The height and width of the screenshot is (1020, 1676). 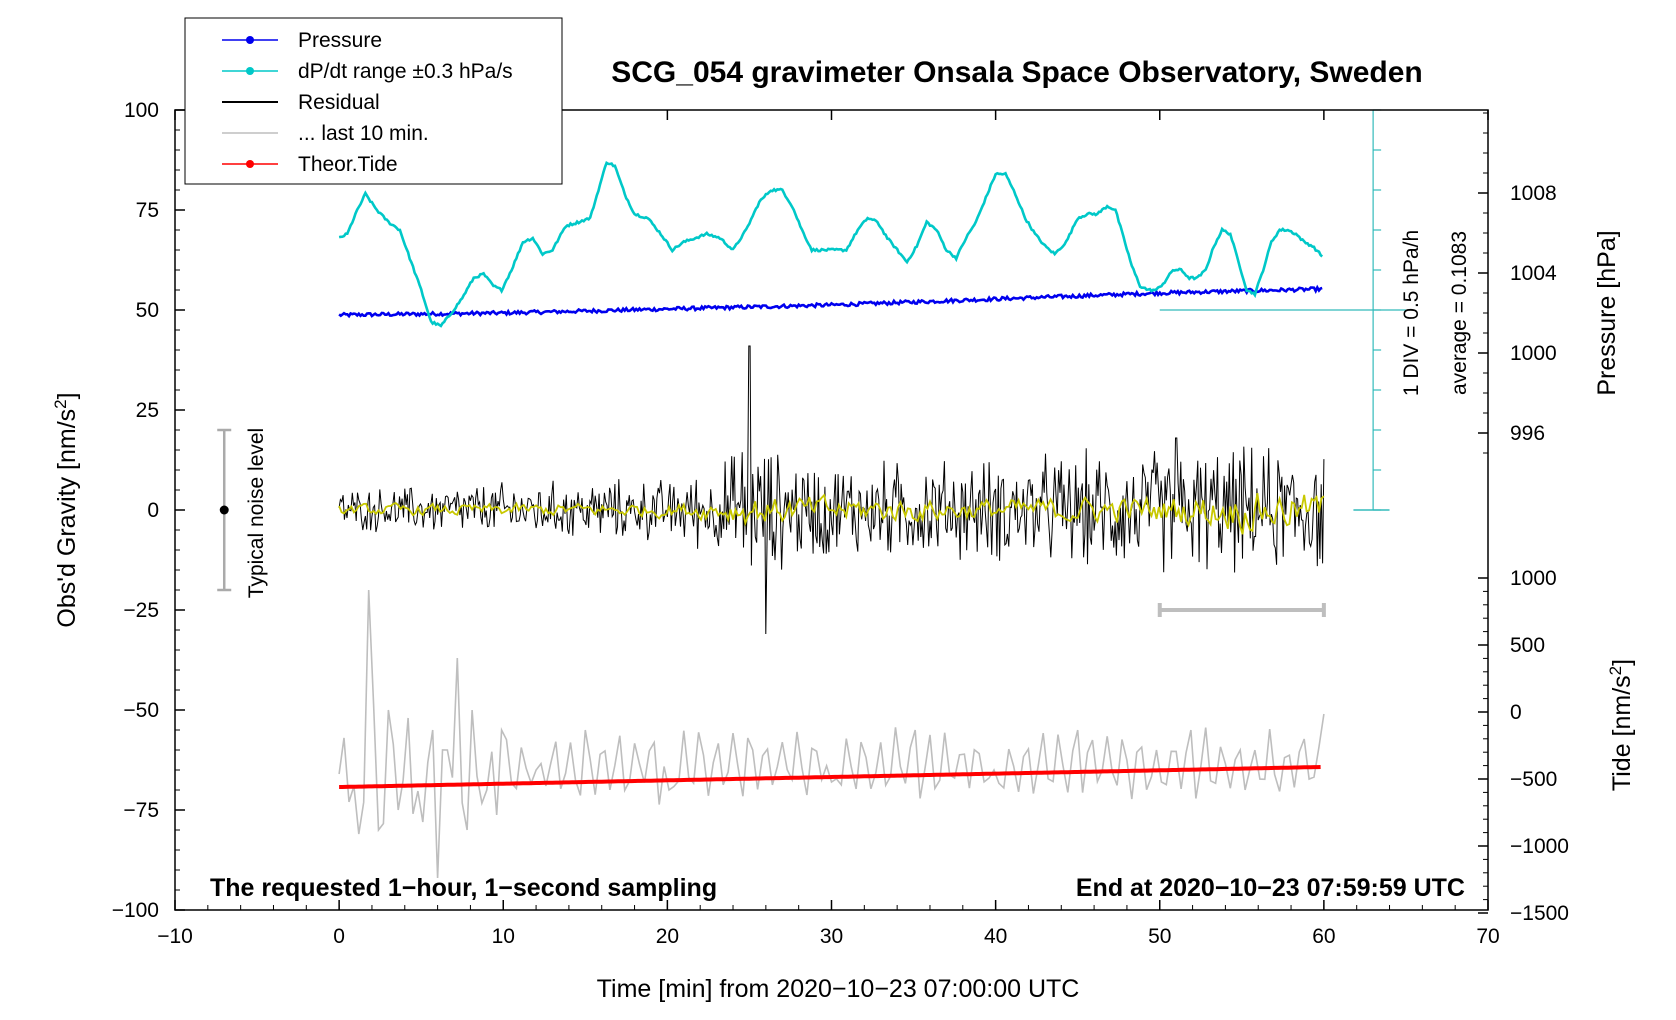 What do you see at coordinates (339, 102) in the screenshot?
I see `legend-label: Residual` at bounding box center [339, 102].